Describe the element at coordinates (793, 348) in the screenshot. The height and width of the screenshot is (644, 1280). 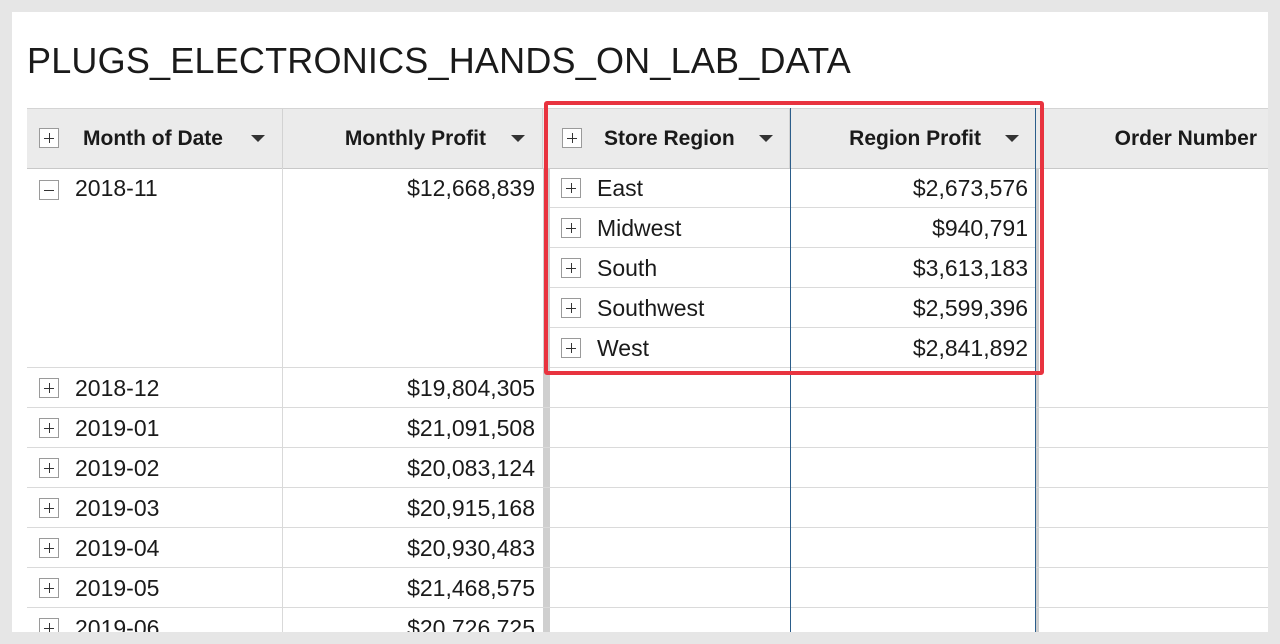
I see `list-item: West $2,841,892` at that location.